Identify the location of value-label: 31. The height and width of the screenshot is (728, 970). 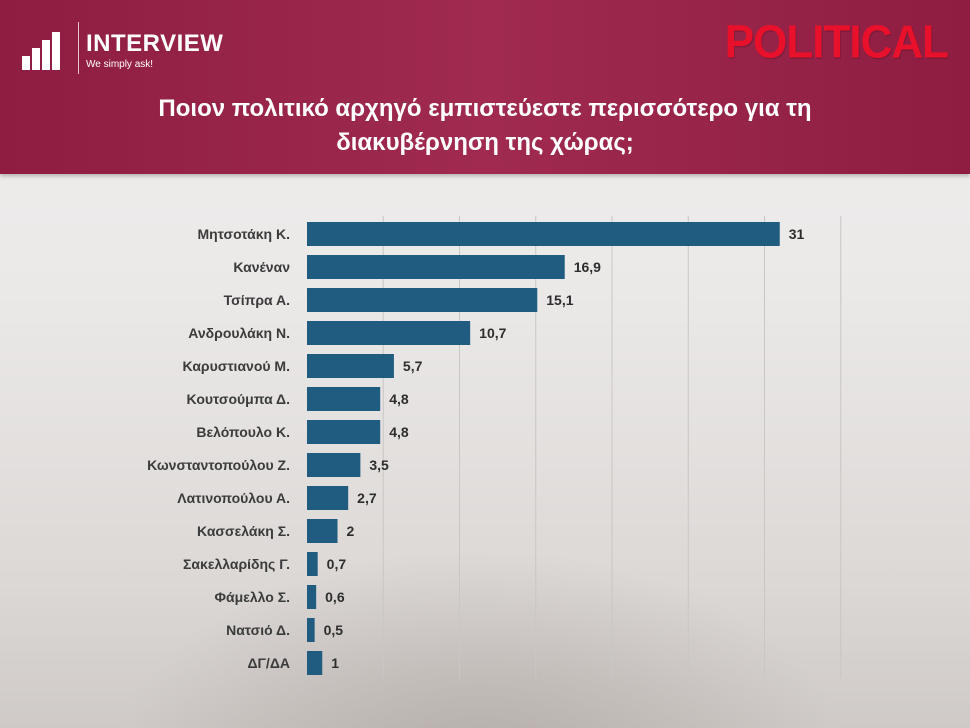
(797, 234).